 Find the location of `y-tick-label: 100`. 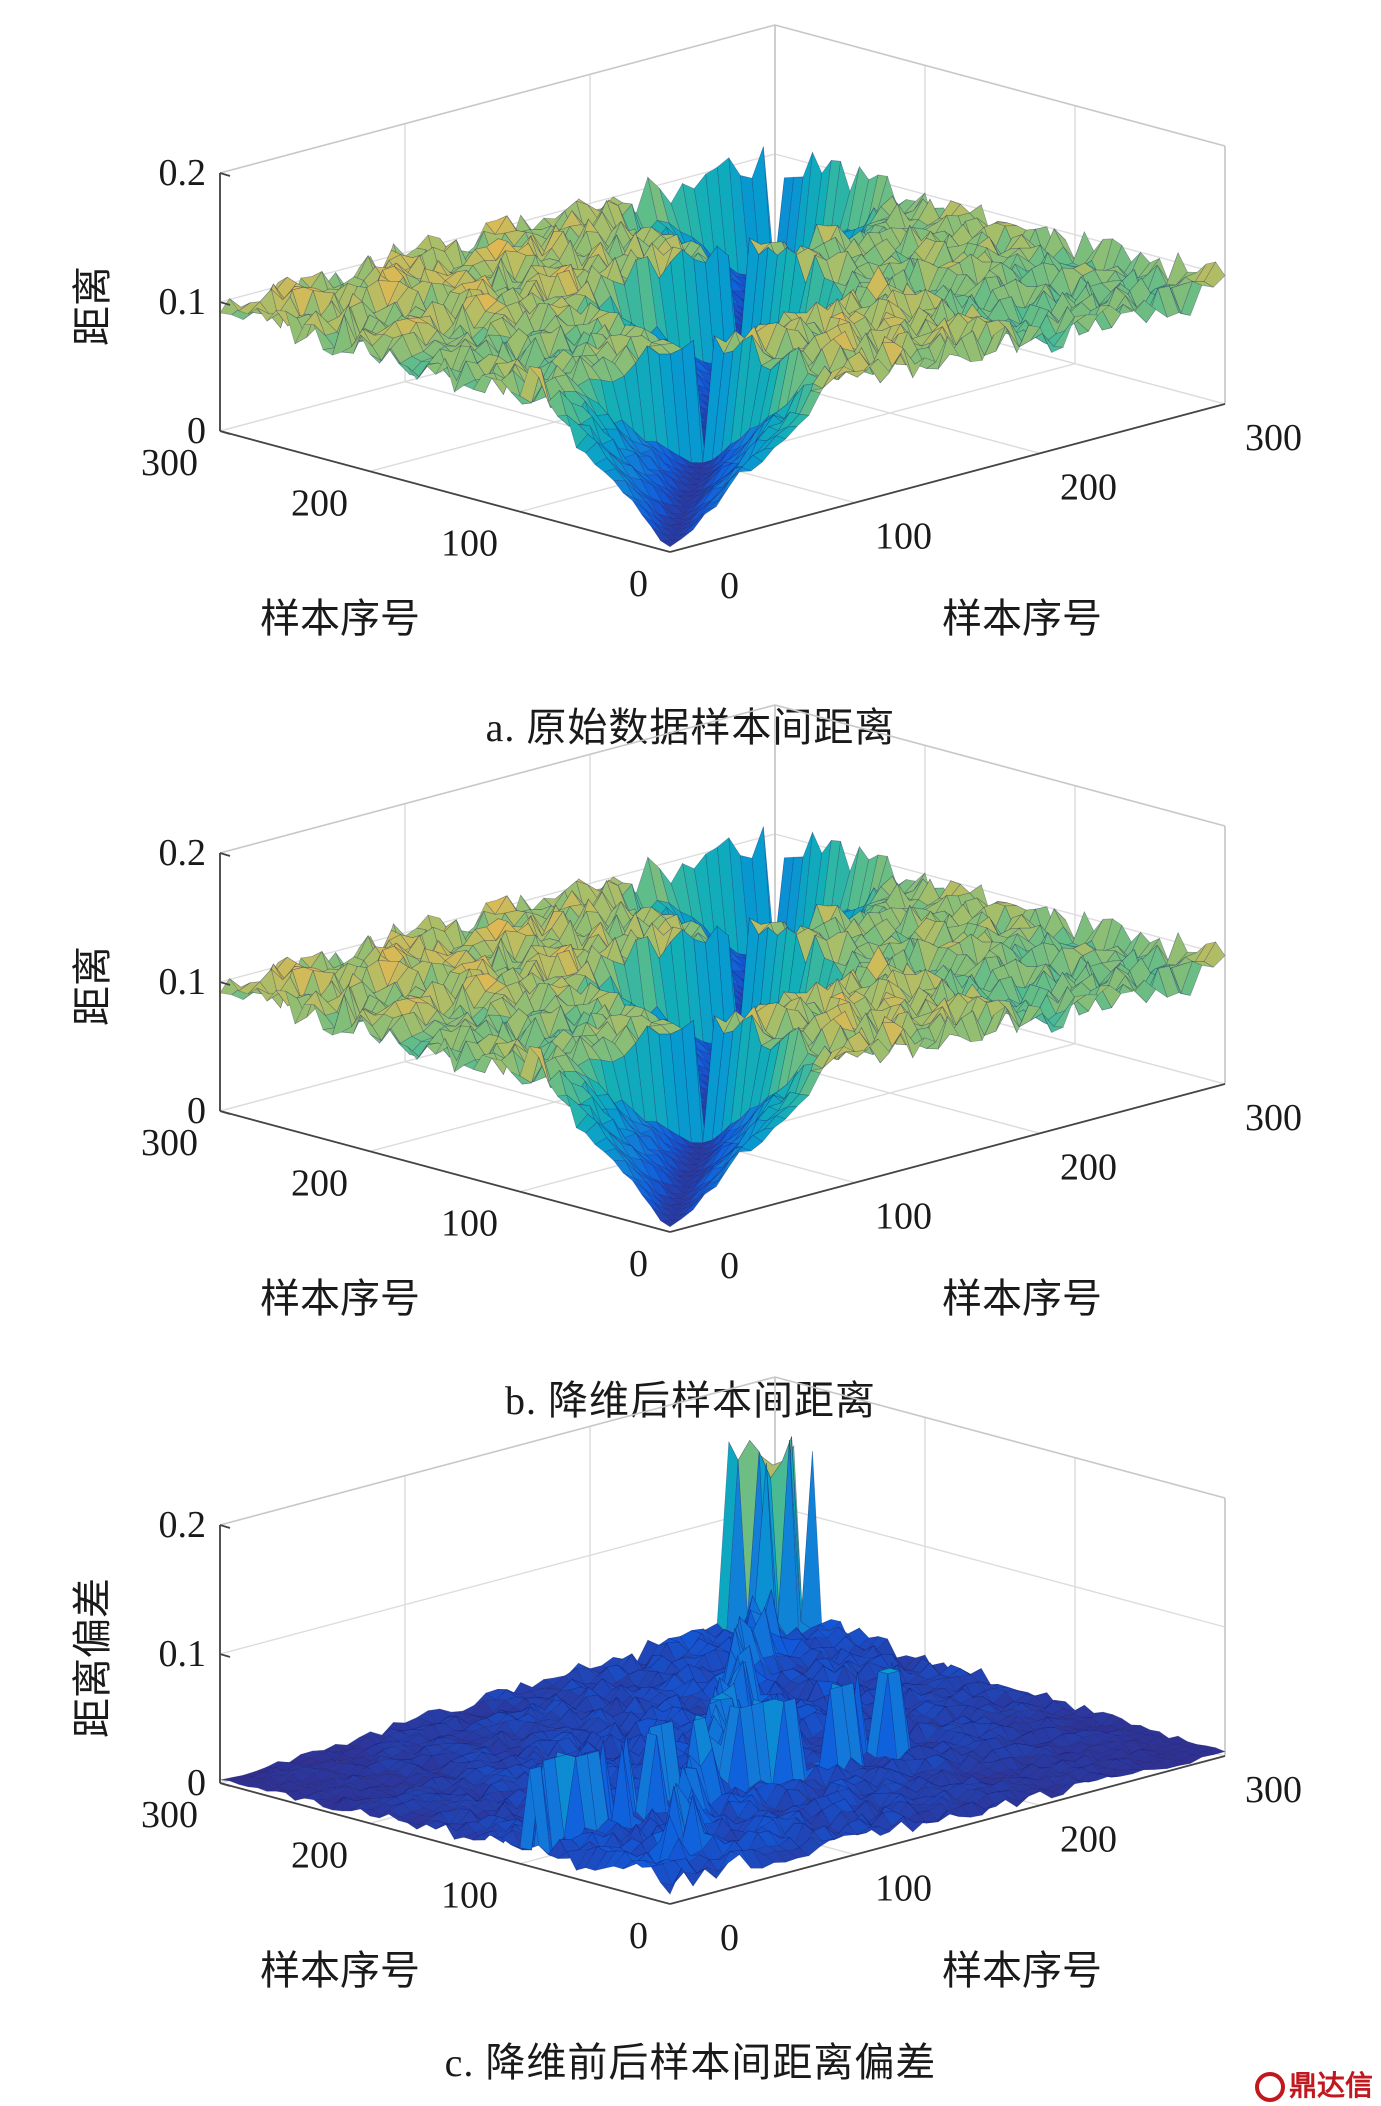

y-tick-label: 100 is located at coordinates (903, 1217).